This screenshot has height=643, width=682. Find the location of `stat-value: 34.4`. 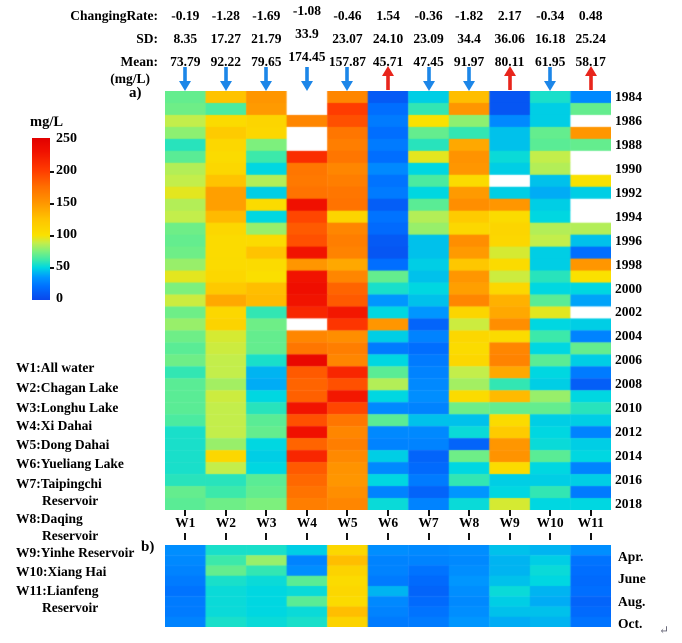

stat-value: 34.4 is located at coordinates (469, 38).